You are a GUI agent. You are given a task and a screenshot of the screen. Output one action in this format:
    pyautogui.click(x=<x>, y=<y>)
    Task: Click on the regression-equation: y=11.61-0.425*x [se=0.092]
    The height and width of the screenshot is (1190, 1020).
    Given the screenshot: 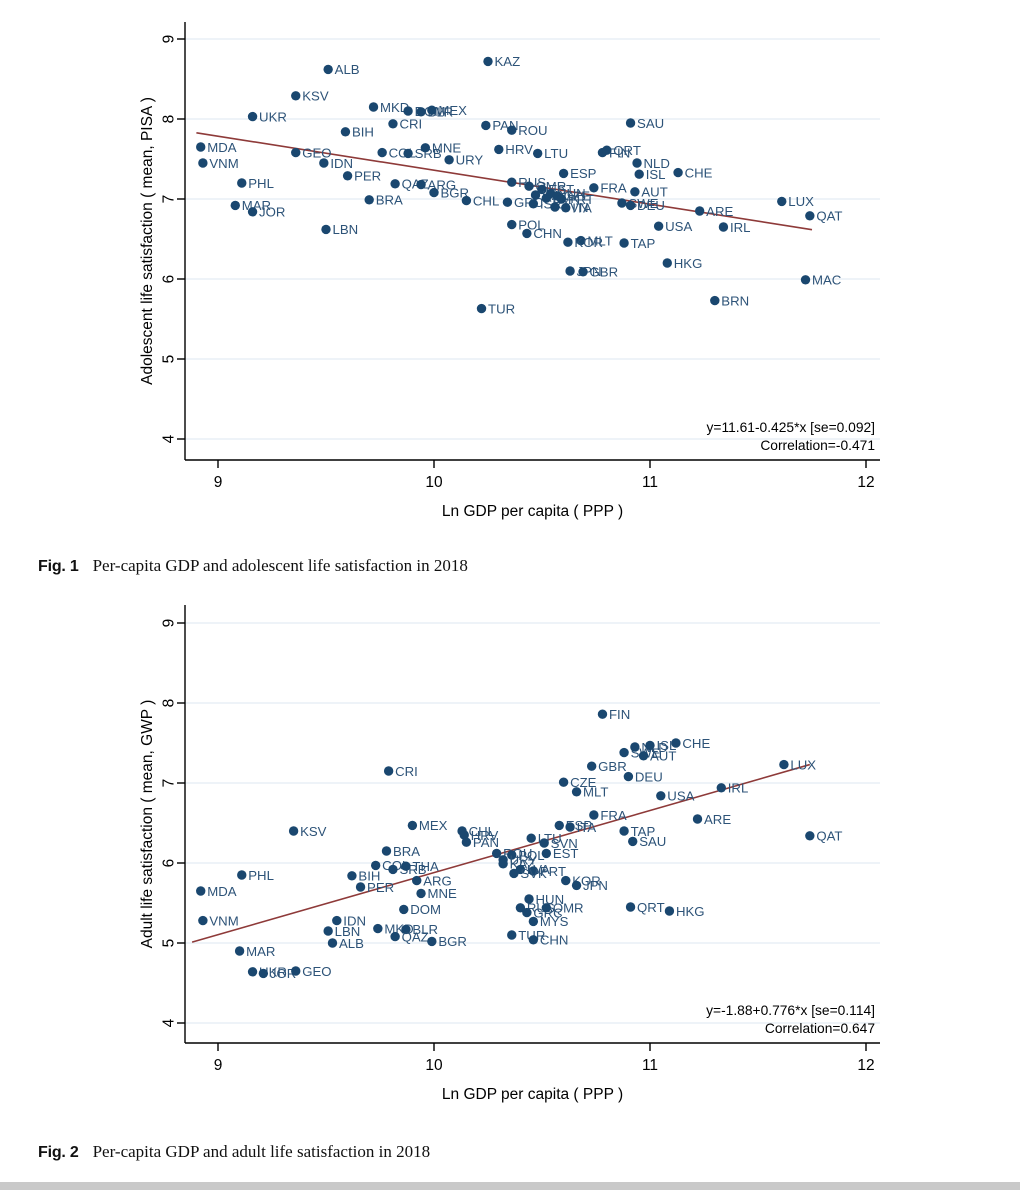 What is the action you would take?
    pyautogui.click(x=791, y=427)
    